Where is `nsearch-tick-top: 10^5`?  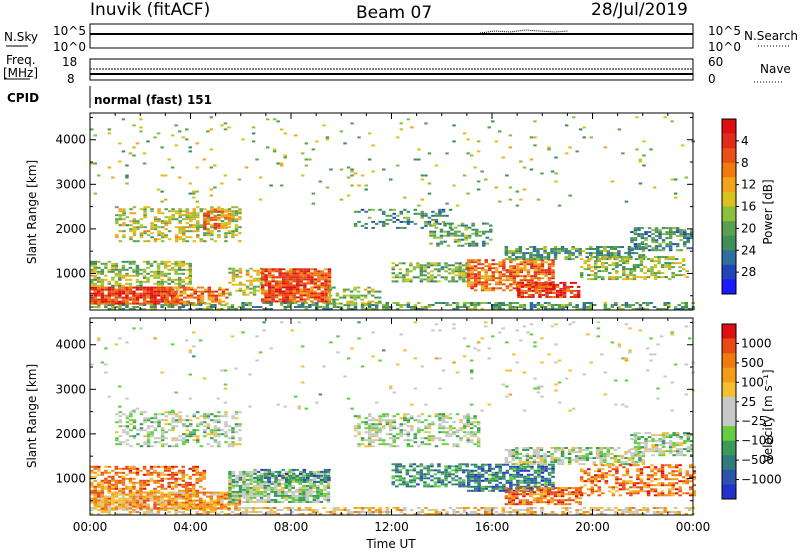
nsearch-tick-top: 10^5 is located at coordinates (724, 31).